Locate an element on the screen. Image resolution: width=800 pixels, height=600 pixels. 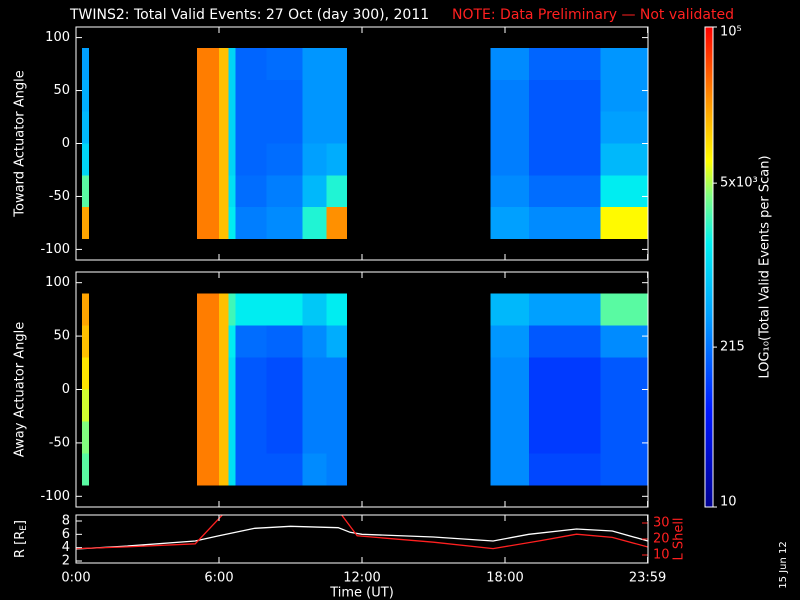
x-tick-label: 12:00 is located at coordinates (361, 578).